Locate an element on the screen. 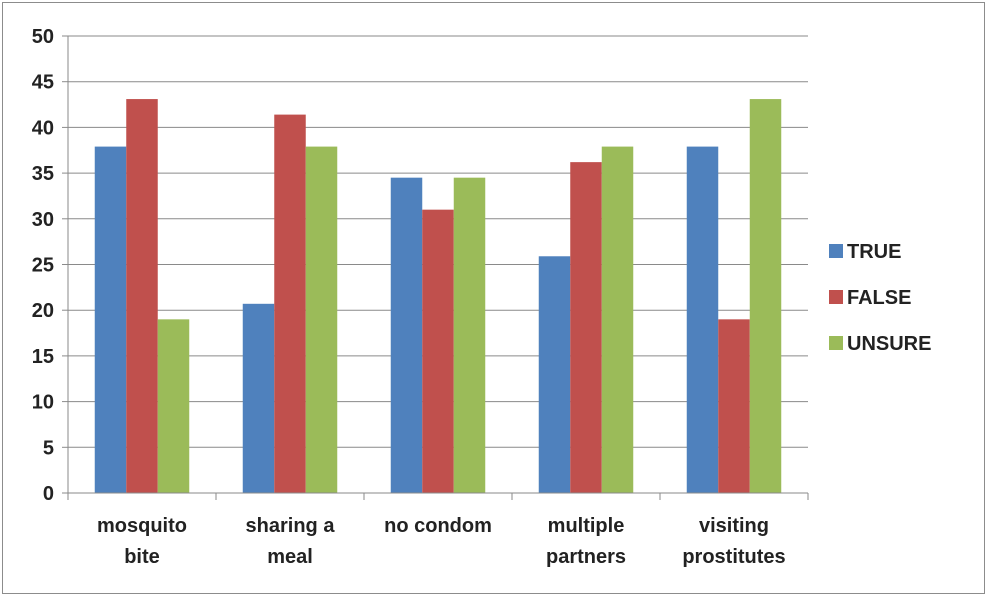 The width and height of the screenshot is (987, 596). y-tick-label: 0 is located at coordinates (48, 494).